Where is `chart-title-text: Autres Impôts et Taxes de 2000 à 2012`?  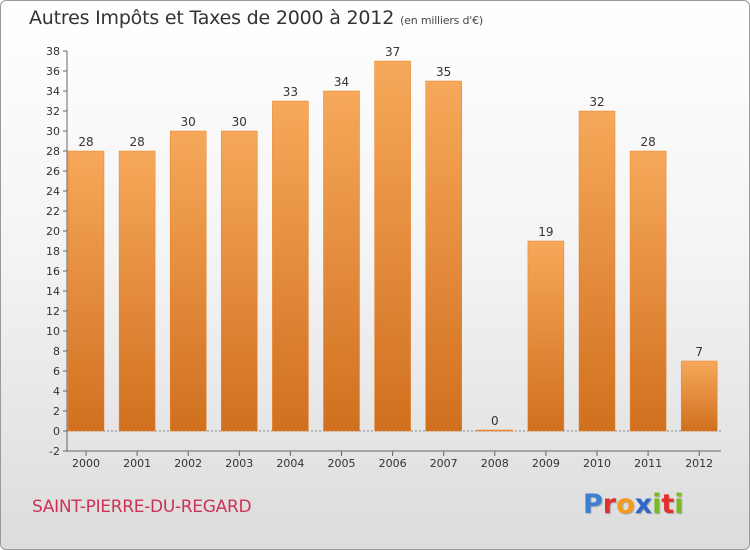 chart-title-text: Autres Impôts et Taxes de 2000 à 2012 is located at coordinates (212, 18).